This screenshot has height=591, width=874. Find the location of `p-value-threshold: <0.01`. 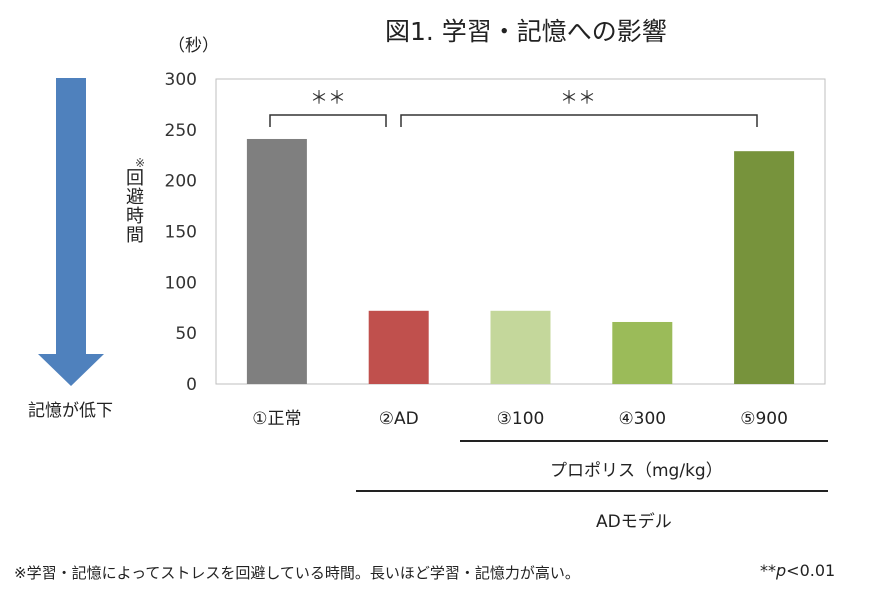

p-value-threshold: <0.01 is located at coordinates (811, 570).